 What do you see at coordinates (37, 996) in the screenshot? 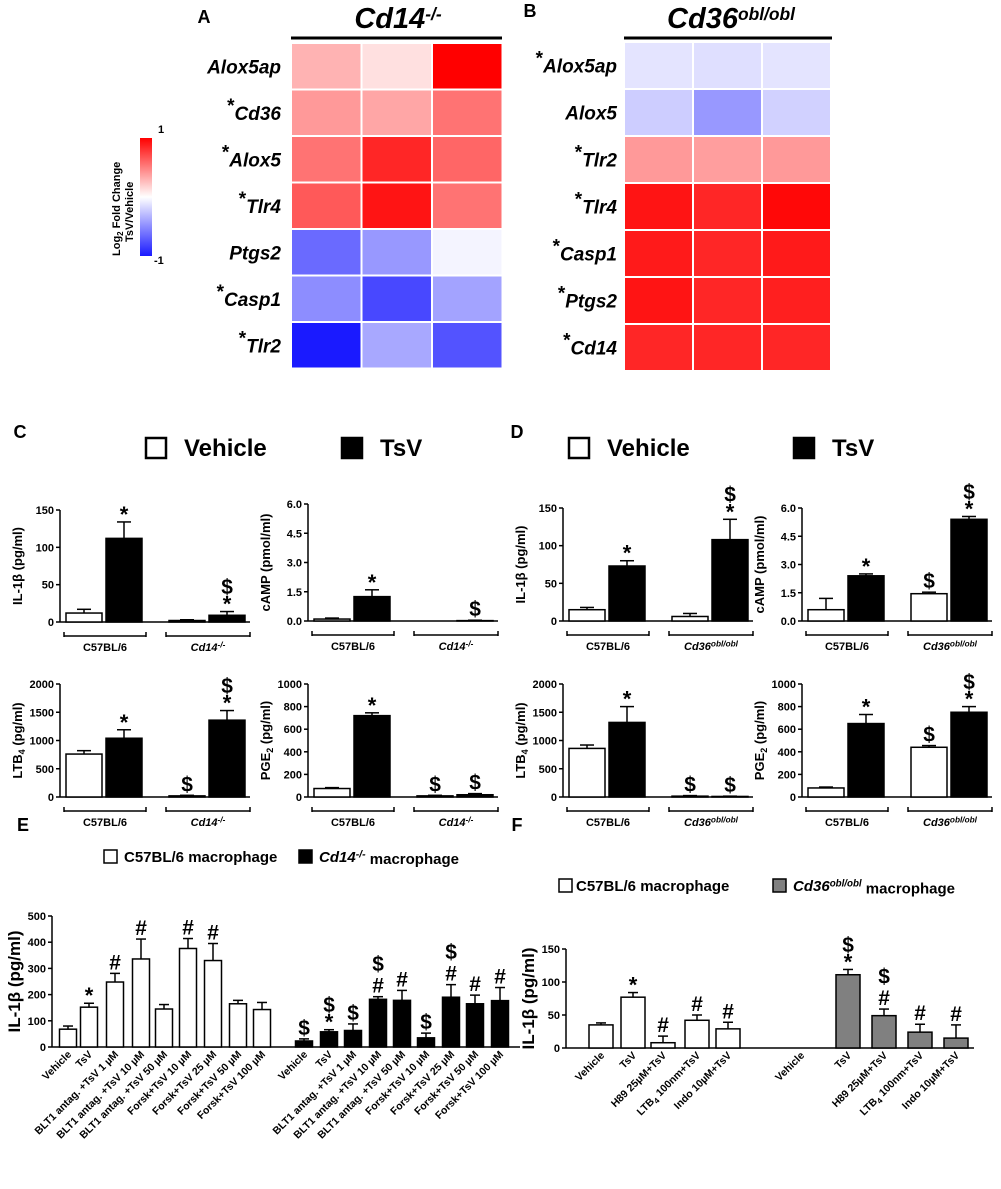
I see `e-tick-label: 200` at bounding box center [37, 996].